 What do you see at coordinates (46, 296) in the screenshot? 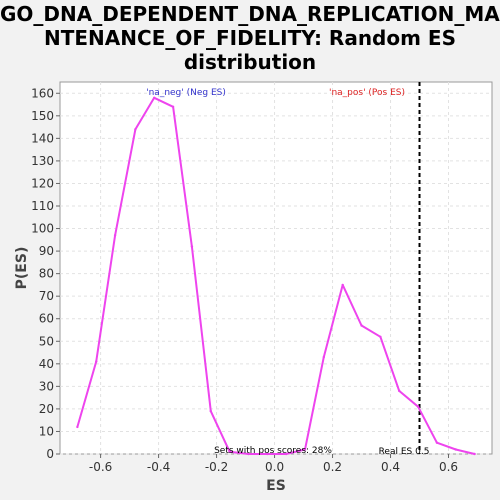
I see `y-tick-label: 70` at bounding box center [46, 296].